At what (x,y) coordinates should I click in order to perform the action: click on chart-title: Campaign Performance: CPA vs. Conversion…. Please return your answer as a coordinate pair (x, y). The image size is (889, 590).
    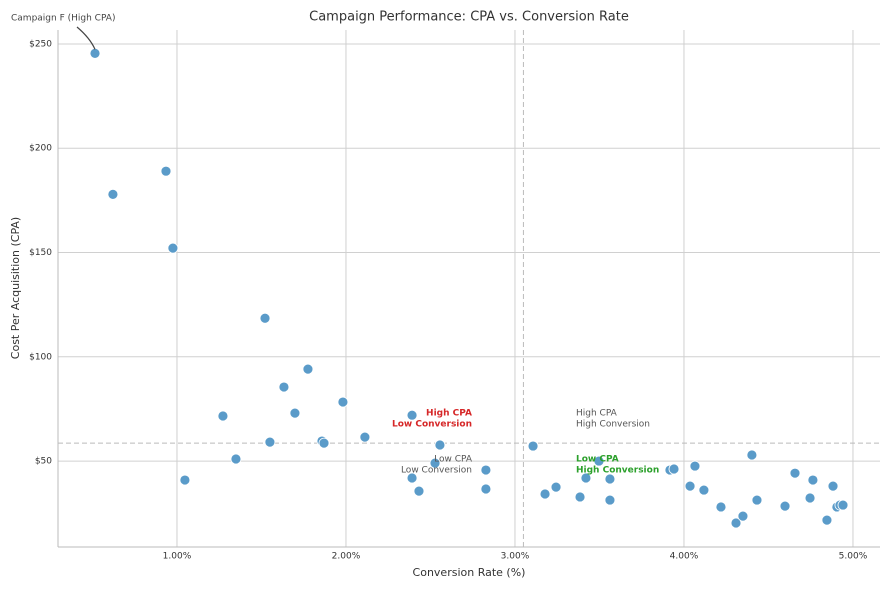
    Looking at the image, I should click on (469, 17).